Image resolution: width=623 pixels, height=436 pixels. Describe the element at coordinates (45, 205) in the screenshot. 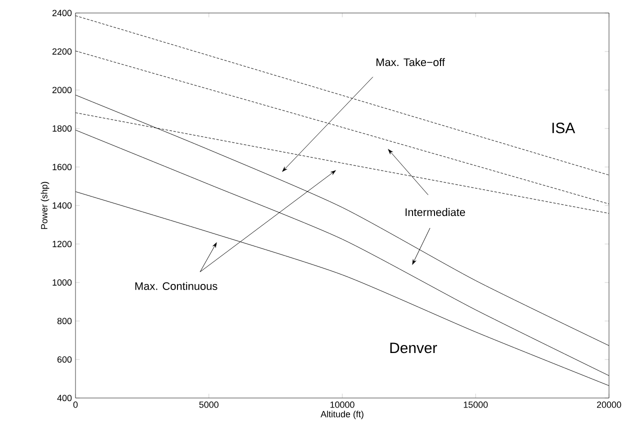

I see `y-axis-title: Power (shp)` at that location.